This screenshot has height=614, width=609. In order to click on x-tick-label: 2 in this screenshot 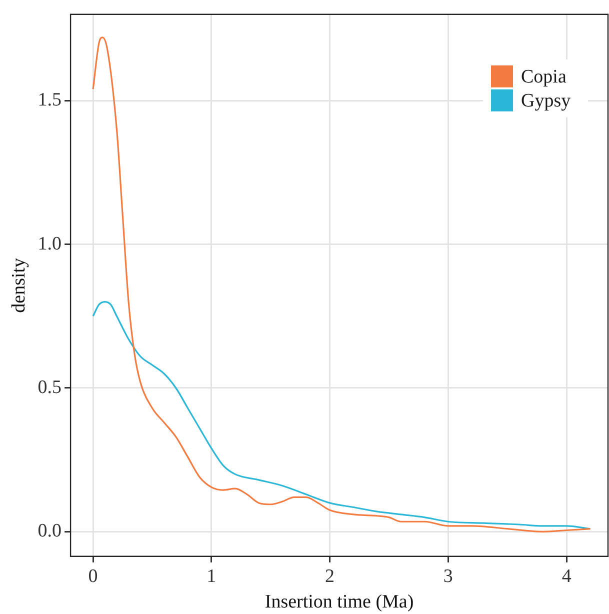, I will do `click(330, 576)`.